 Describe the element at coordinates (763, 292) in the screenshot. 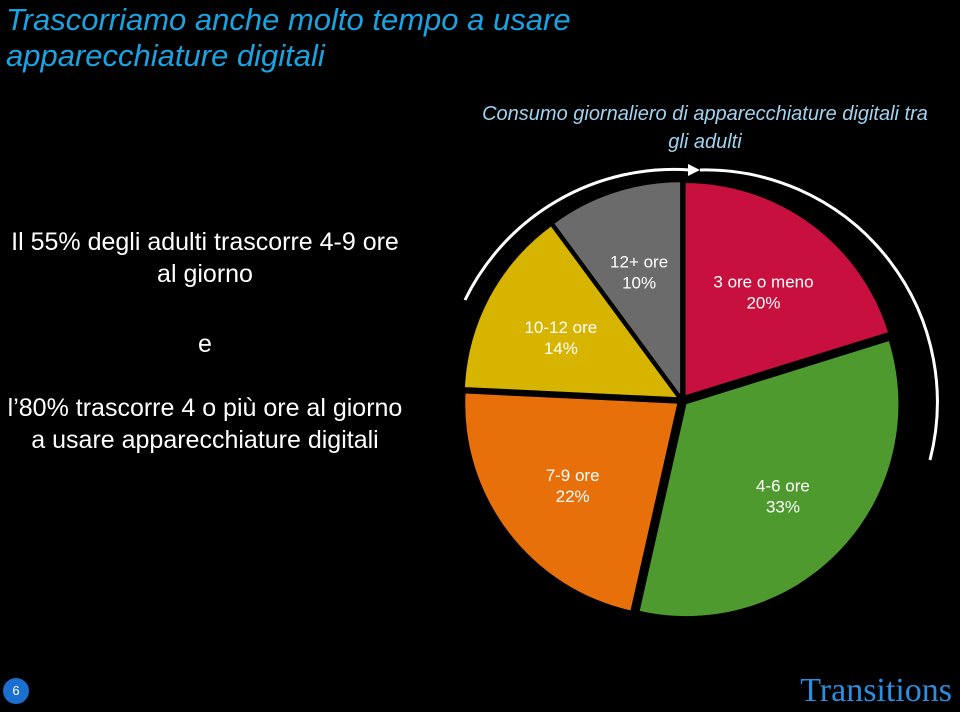

I see `slice-label: 3 ore o meno 20%` at that location.